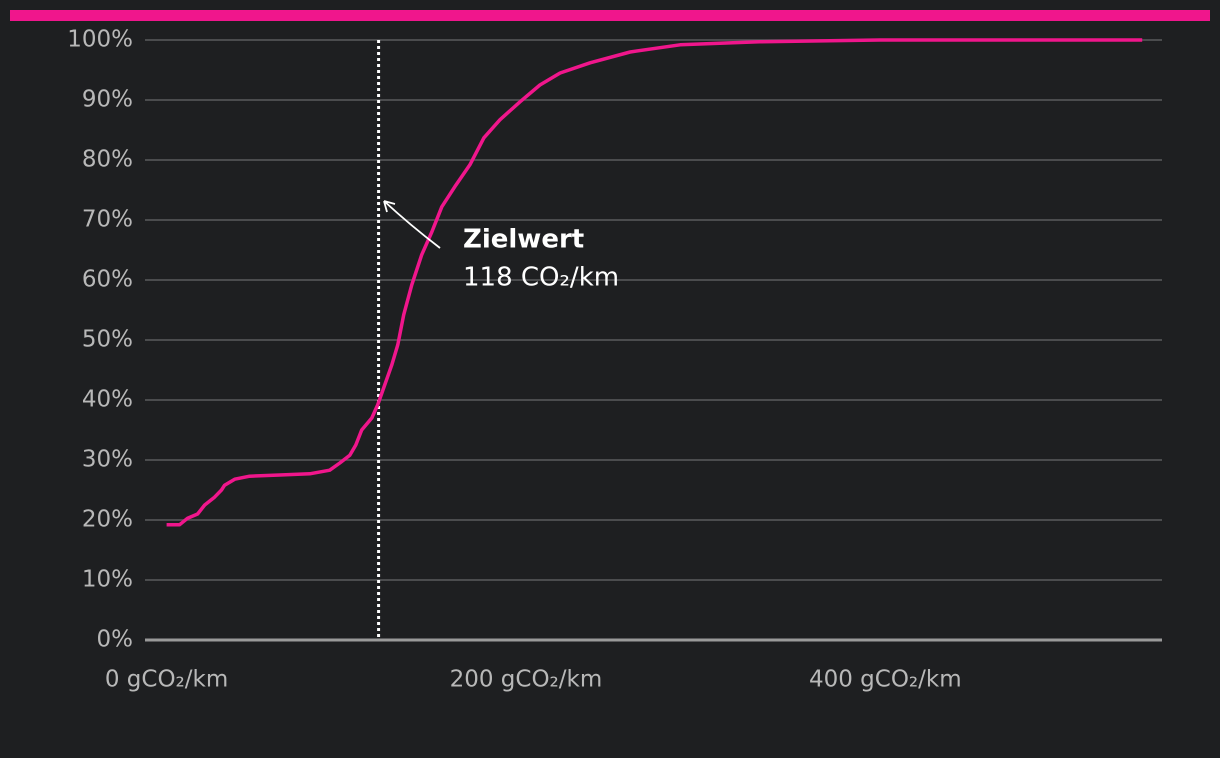  Describe the element at coordinates (107, 220) in the screenshot. I see `y-tick-label: 70%` at that location.